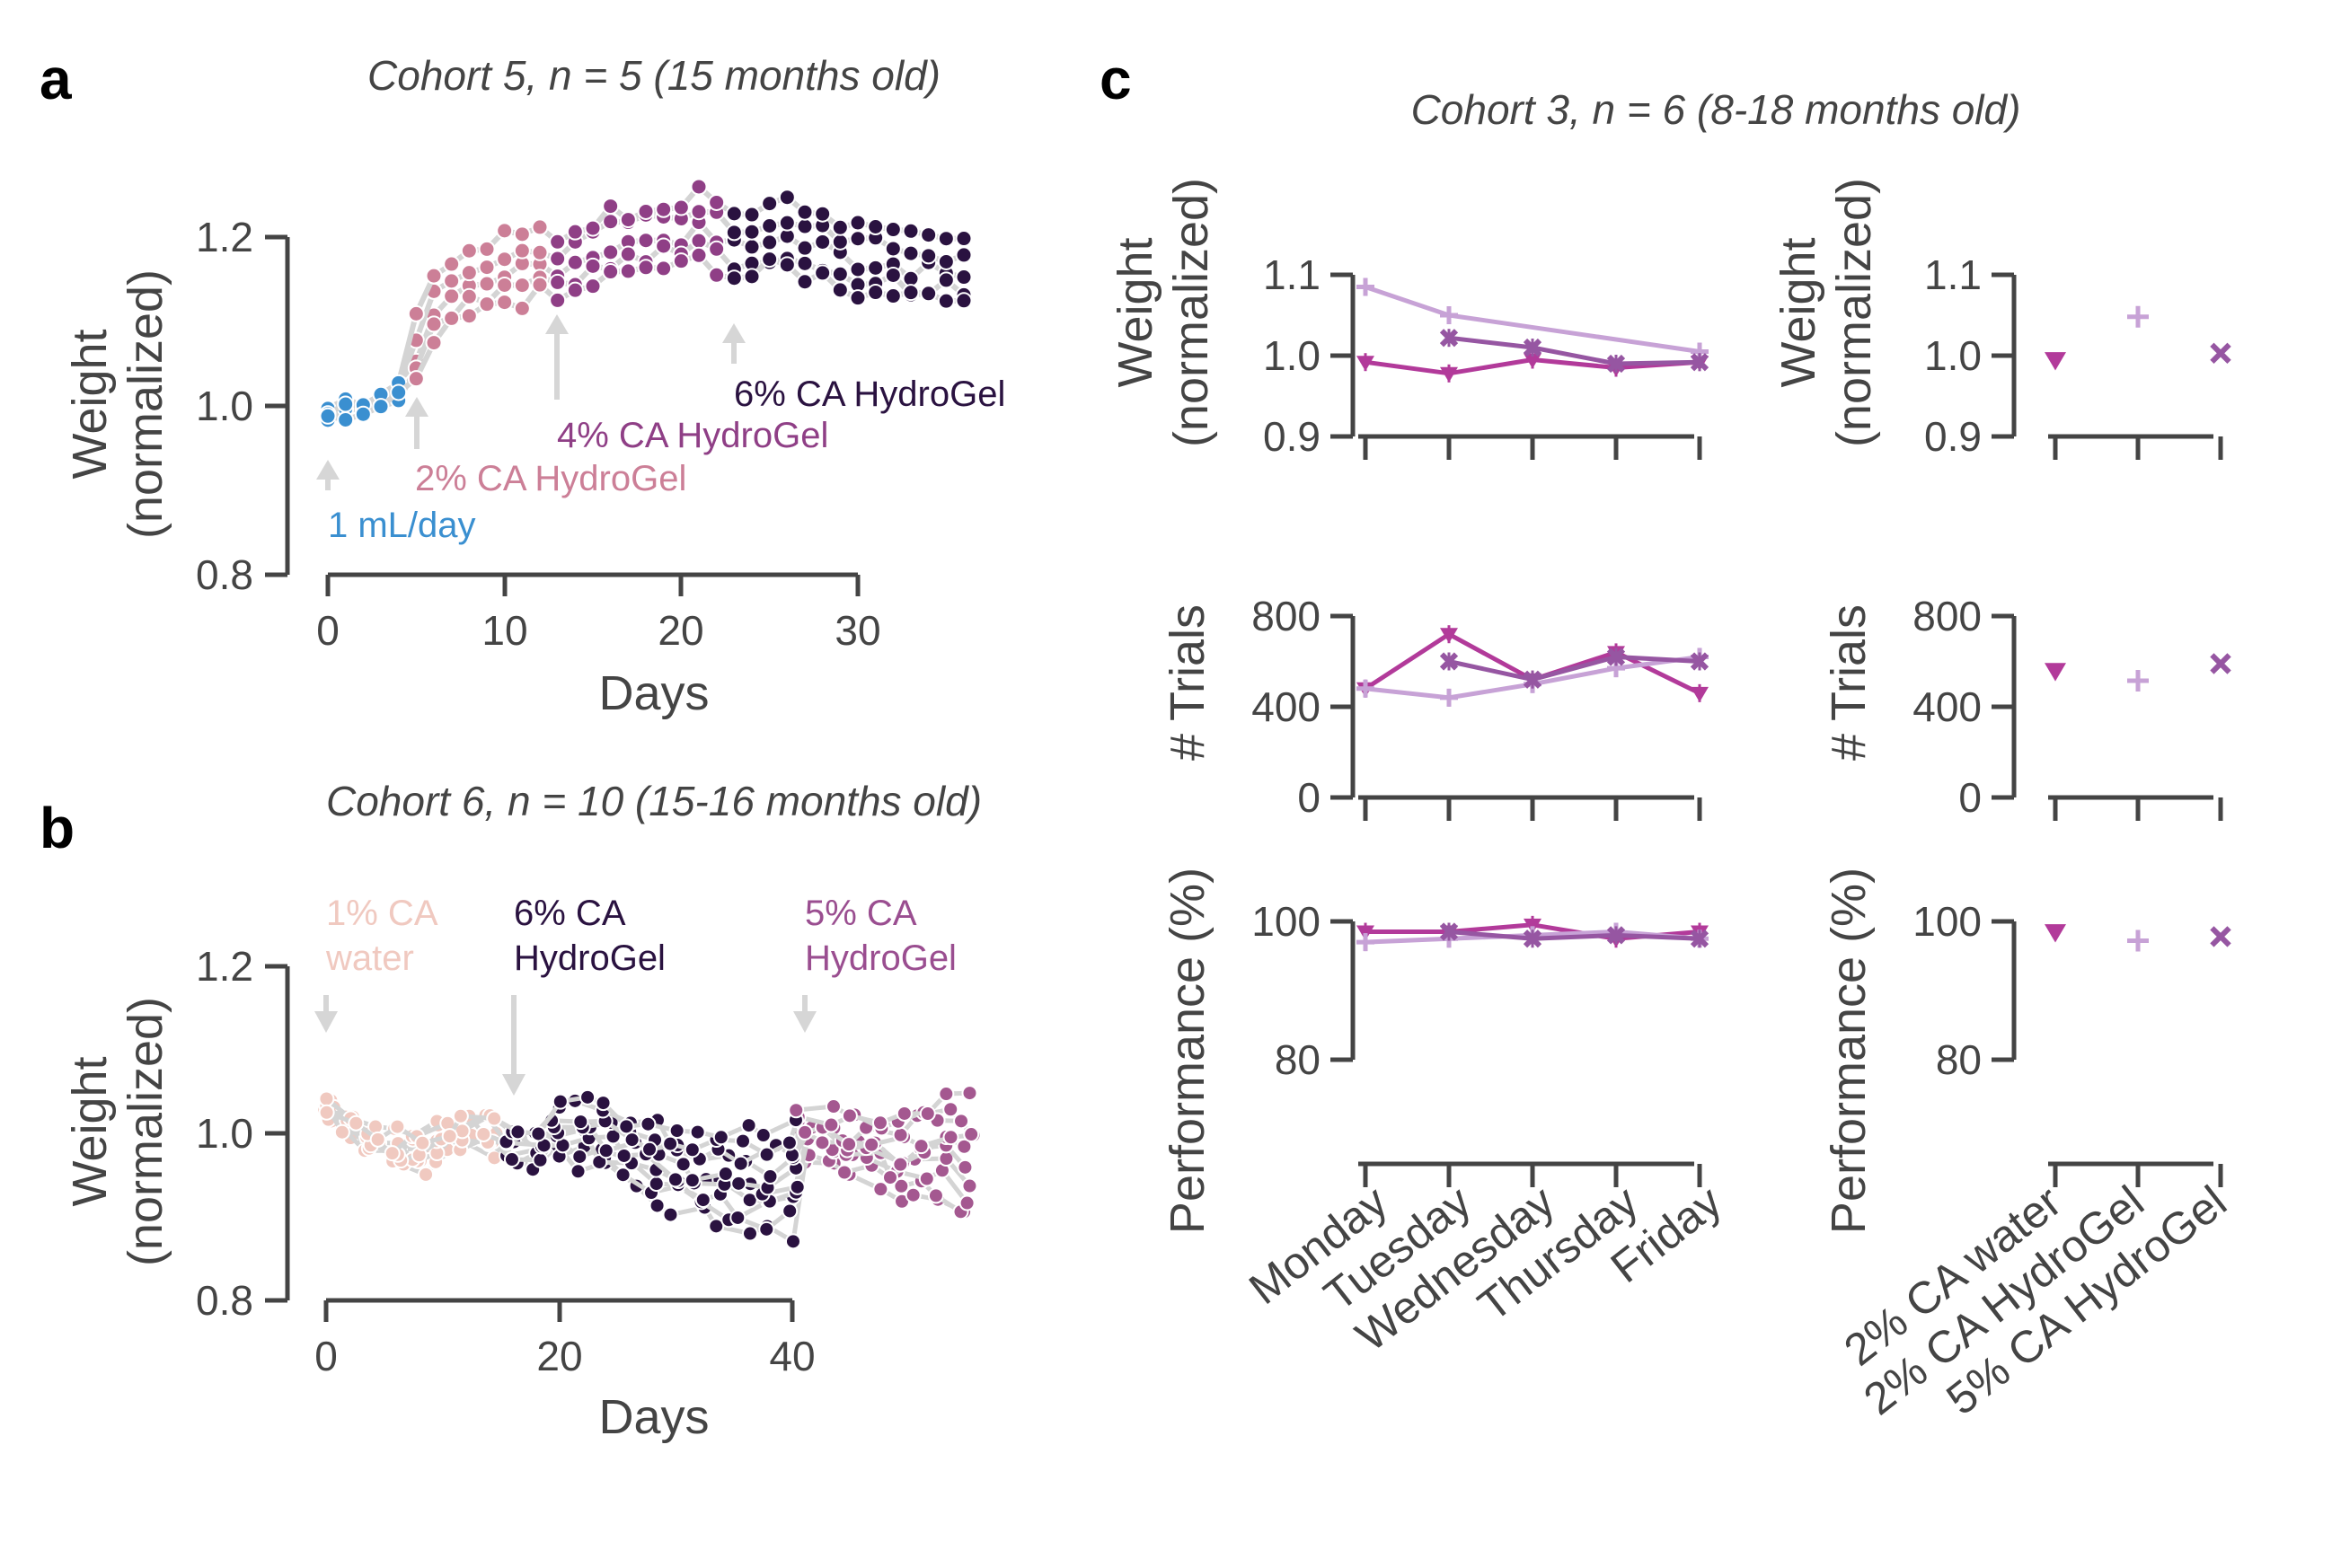  I want to click on panel-a-xtick-label: 30, so click(858, 630).